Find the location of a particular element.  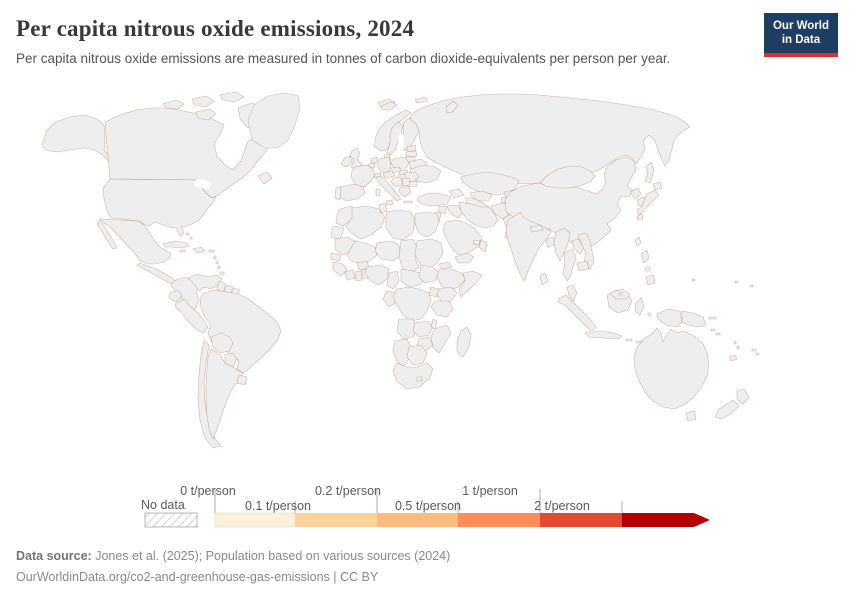

country-uzbekistan is located at coordinates (481, 196).